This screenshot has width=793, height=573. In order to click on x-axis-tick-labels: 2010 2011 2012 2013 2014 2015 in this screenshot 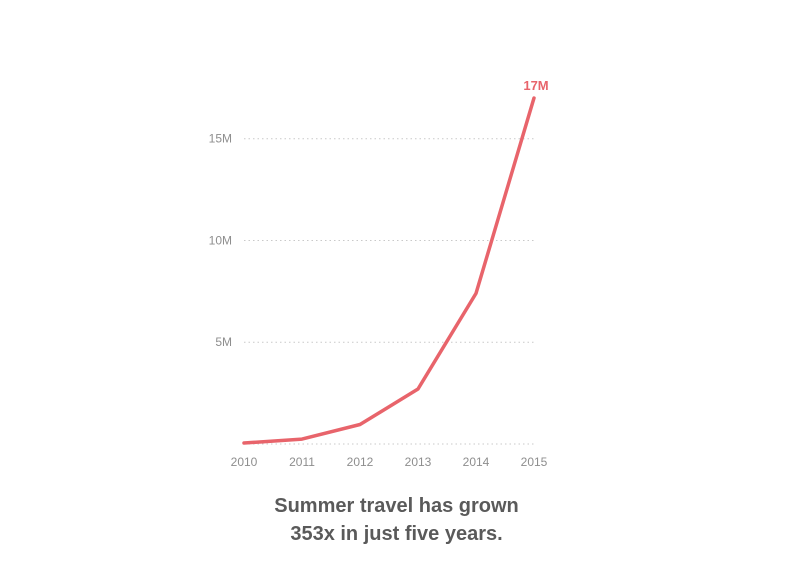, I will do `click(389, 462)`.